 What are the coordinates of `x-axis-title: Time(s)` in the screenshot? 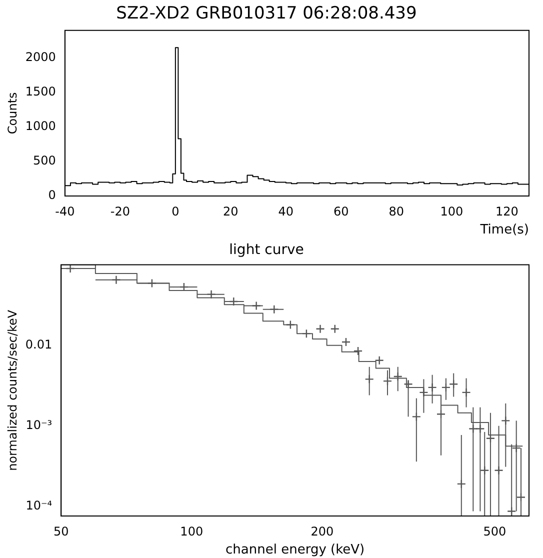 It's located at (504, 230).